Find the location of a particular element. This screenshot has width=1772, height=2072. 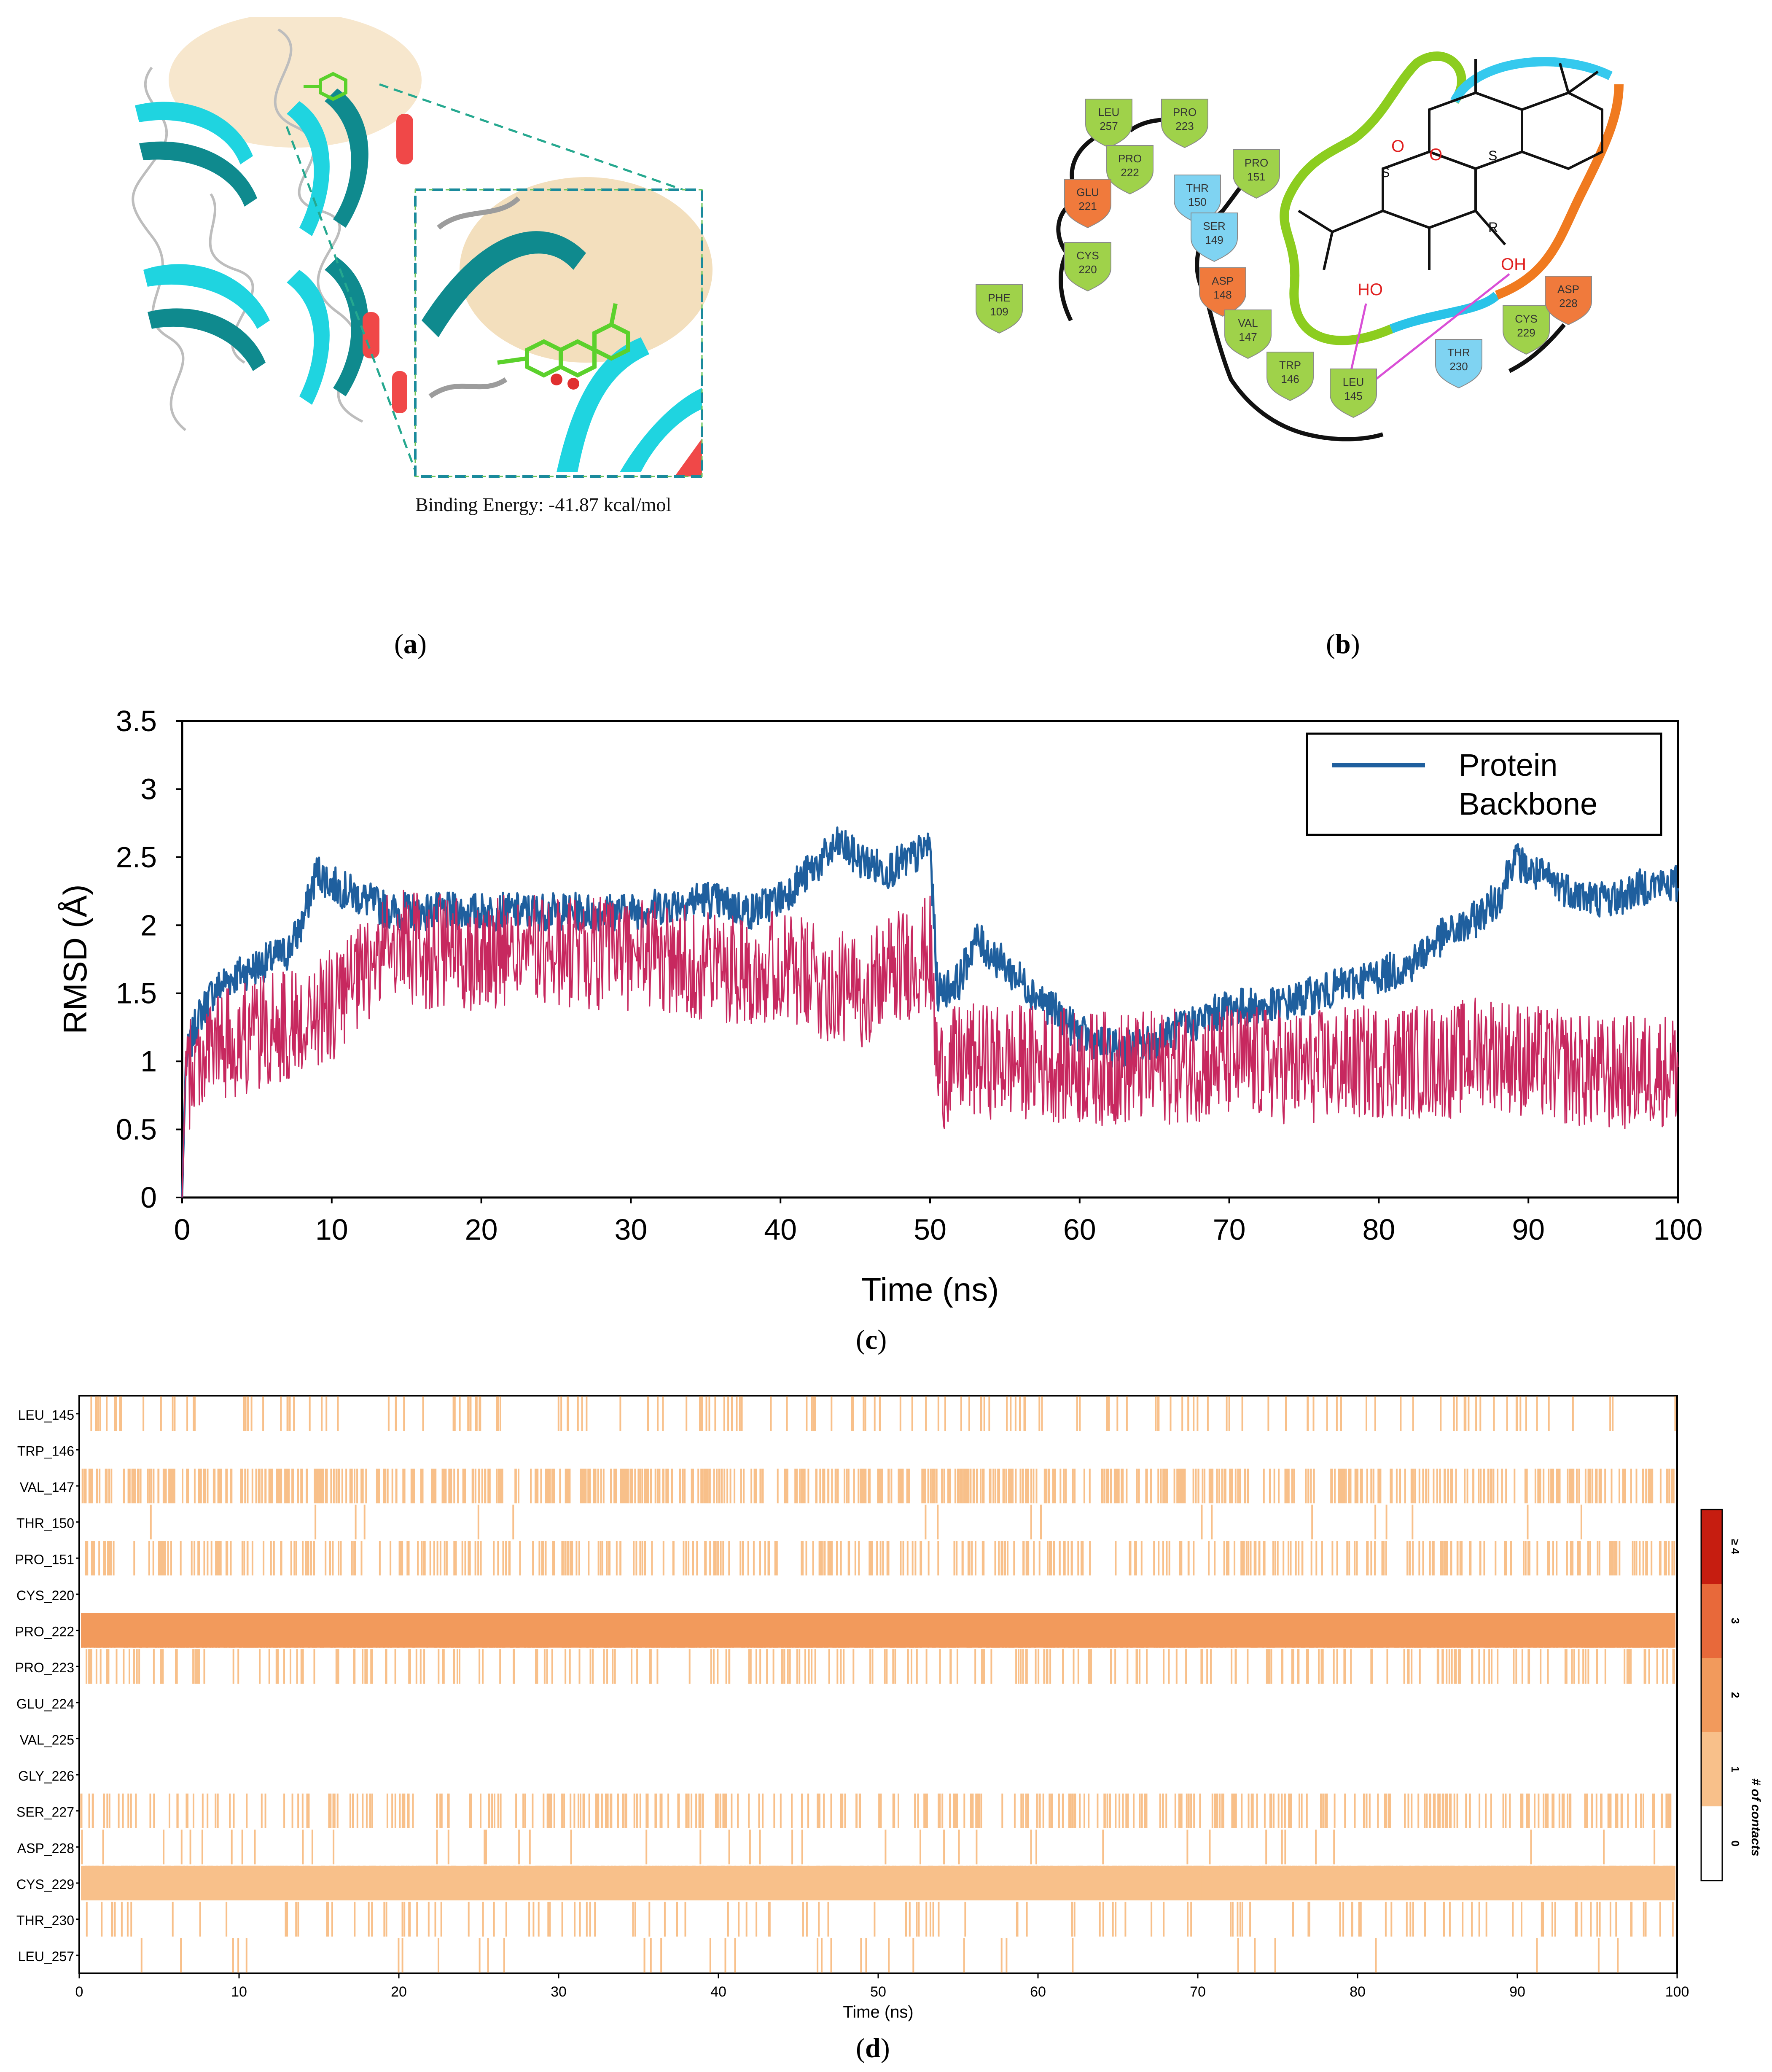

residue-number: 220 is located at coordinates (1087, 269).